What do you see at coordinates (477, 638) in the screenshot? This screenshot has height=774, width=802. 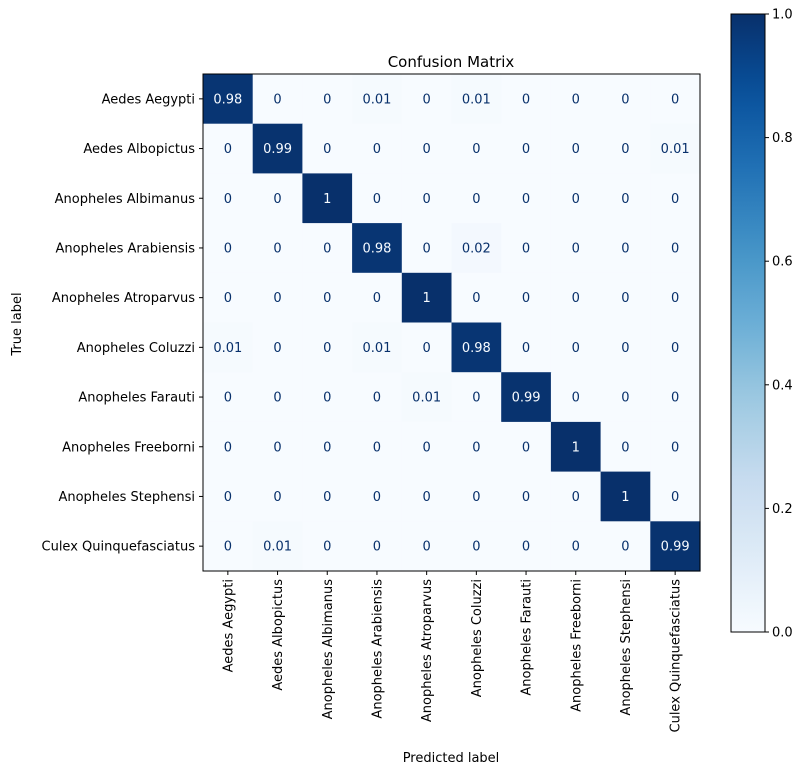 I see `x-tick-label: Anopheles Coluzzi` at bounding box center [477, 638].